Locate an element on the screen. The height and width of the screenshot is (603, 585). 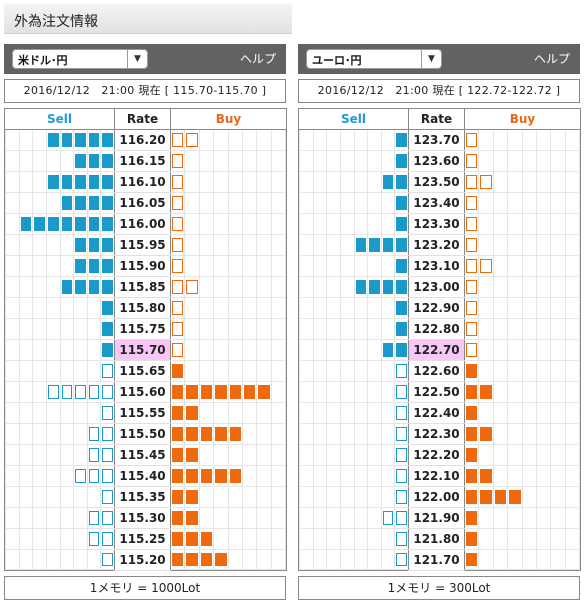
rate-cell: 122.20 is located at coordinates (436, 455).